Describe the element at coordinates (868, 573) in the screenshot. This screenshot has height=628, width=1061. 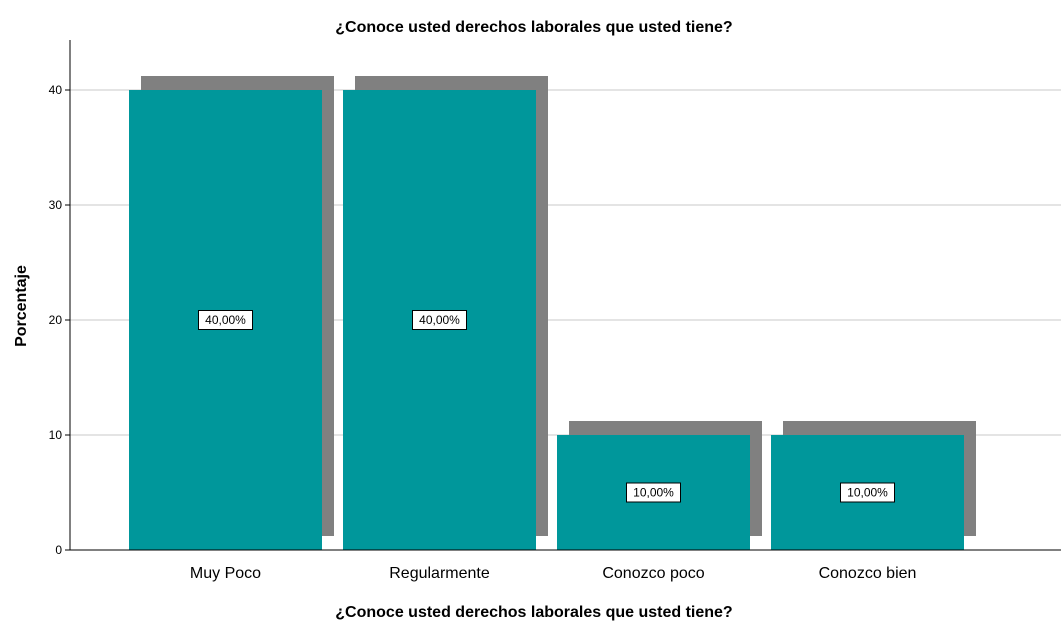
I see `x-tick-label: Conozco bien` at that location.